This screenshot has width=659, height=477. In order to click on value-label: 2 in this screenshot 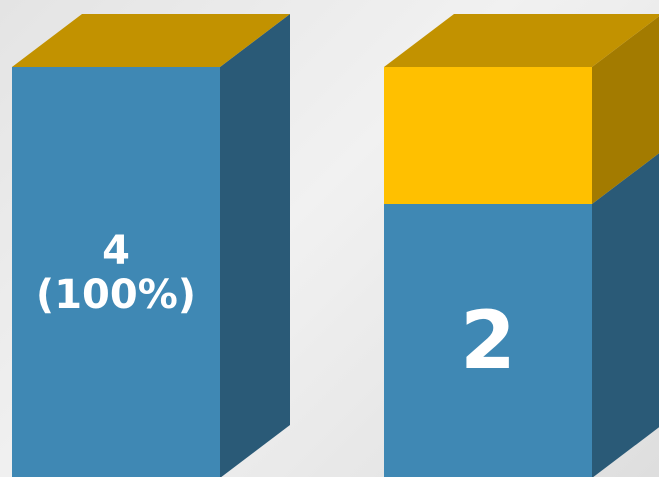, I will do `click(488, 340)`.